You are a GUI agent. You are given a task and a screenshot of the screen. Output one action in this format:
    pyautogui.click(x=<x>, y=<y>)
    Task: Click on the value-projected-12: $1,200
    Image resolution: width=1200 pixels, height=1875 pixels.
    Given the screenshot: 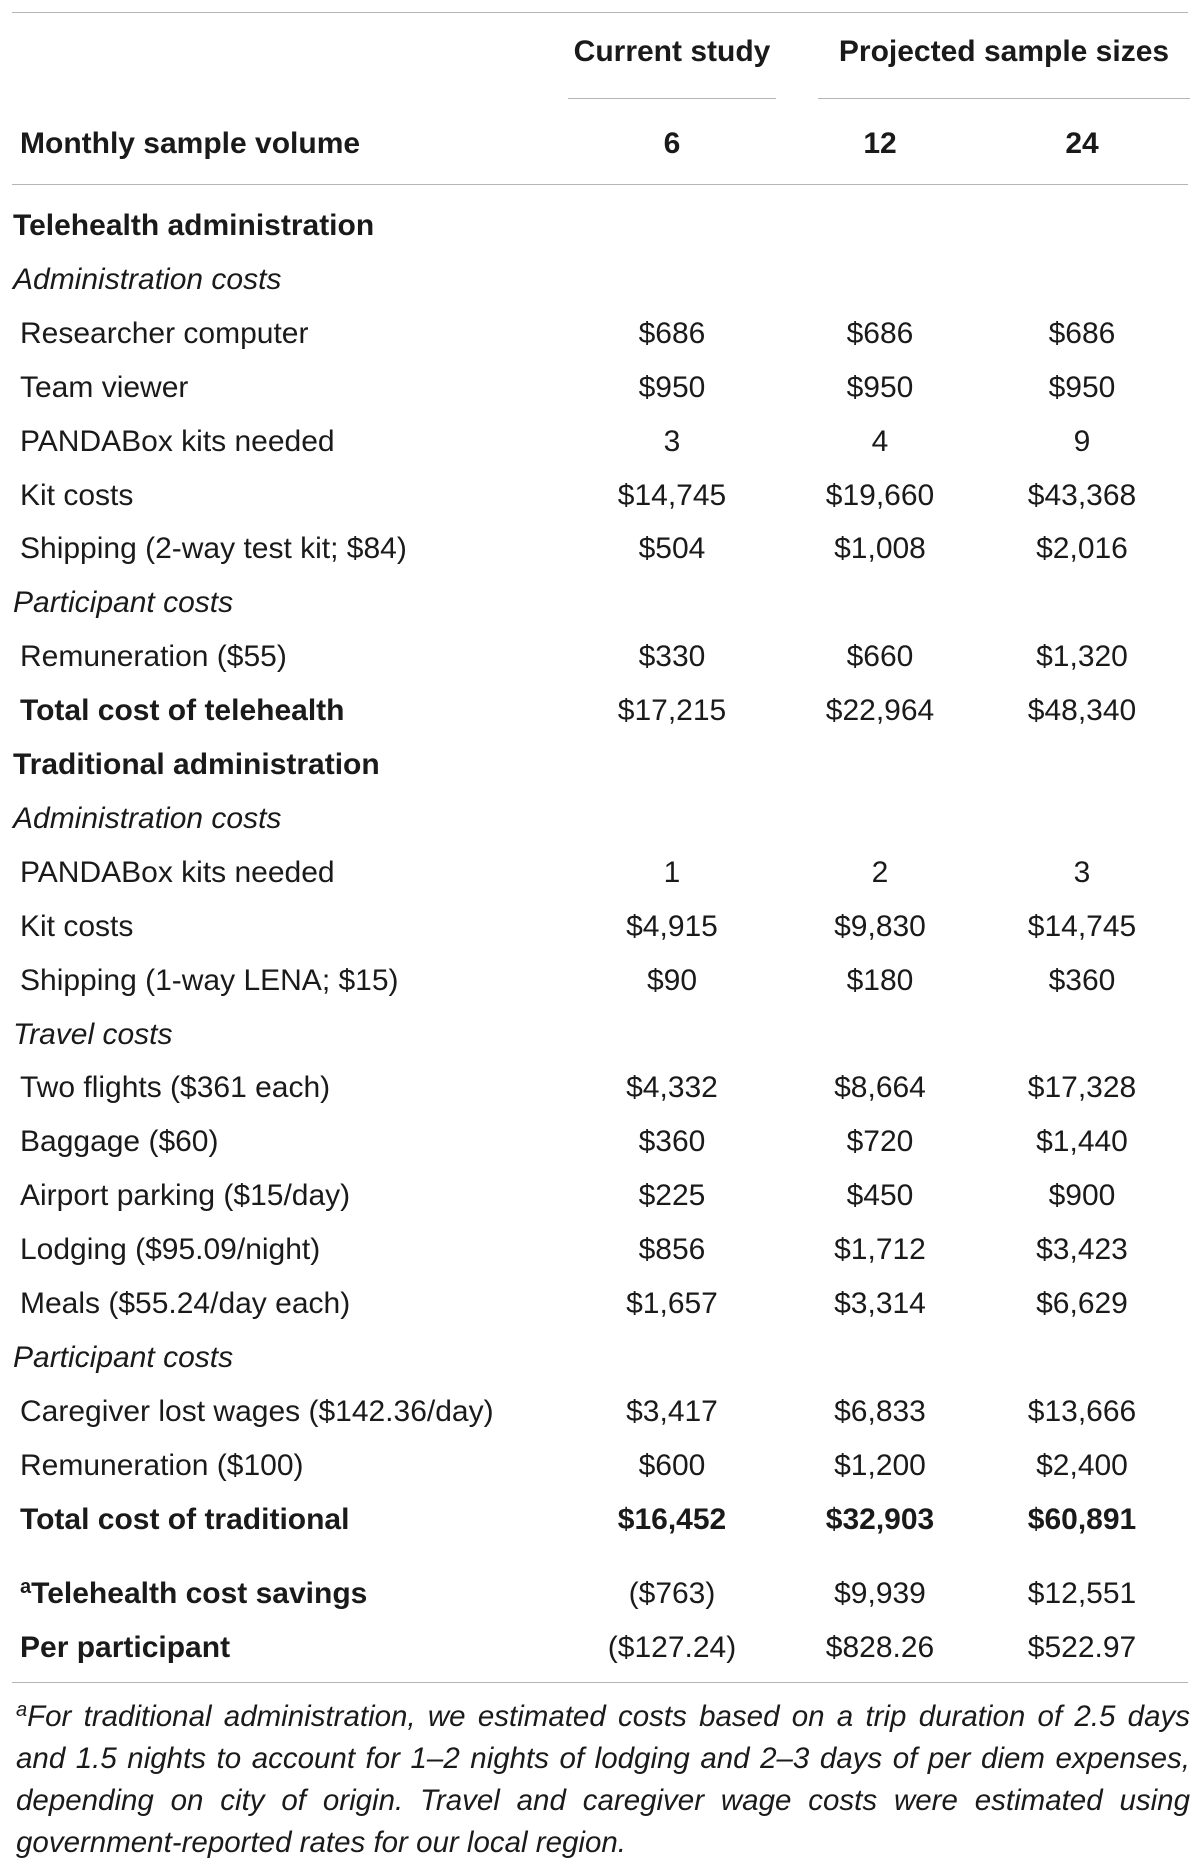 What is the action you would take?
    pyautogui.click(x=880, y=1465)
    